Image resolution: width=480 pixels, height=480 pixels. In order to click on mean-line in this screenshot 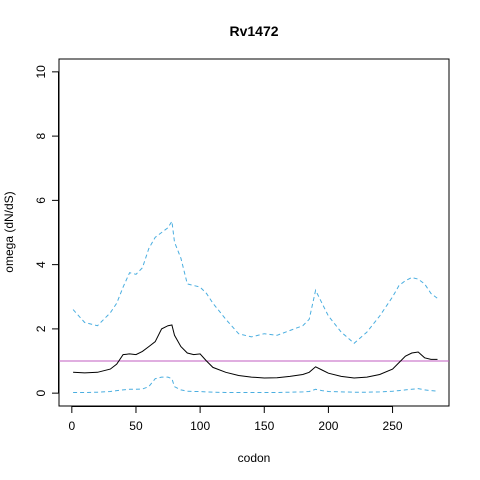, I will do `click(255, 351)`.